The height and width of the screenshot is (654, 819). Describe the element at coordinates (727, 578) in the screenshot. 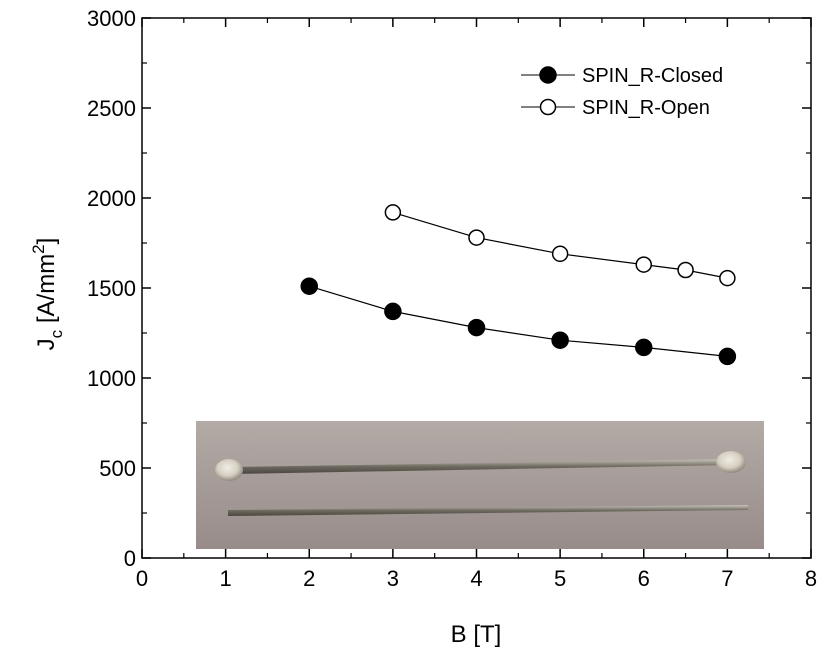

I see `x-tick-label: 7` at that location.